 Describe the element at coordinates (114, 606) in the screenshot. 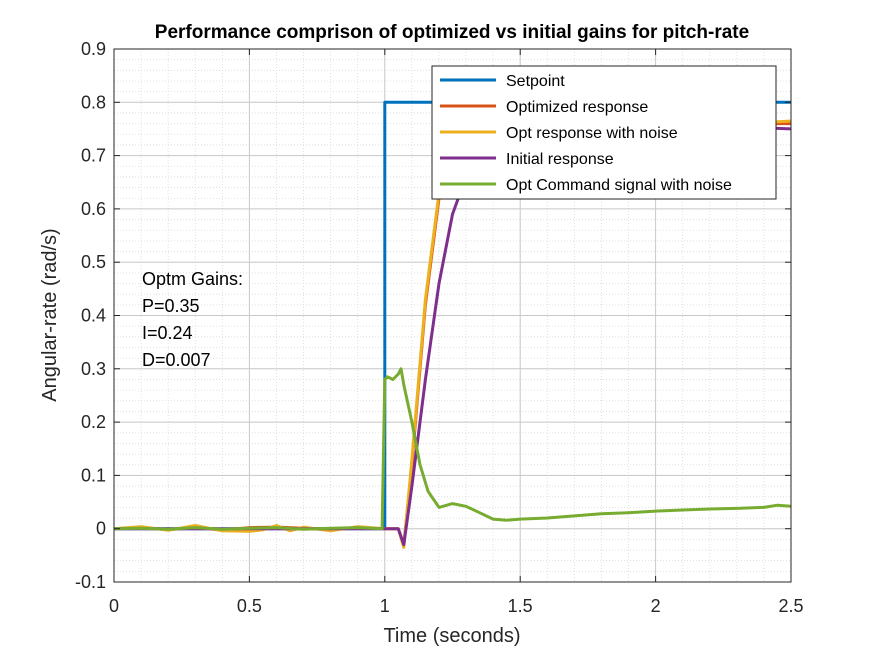

I see `x-tick-label: 0` at that location.